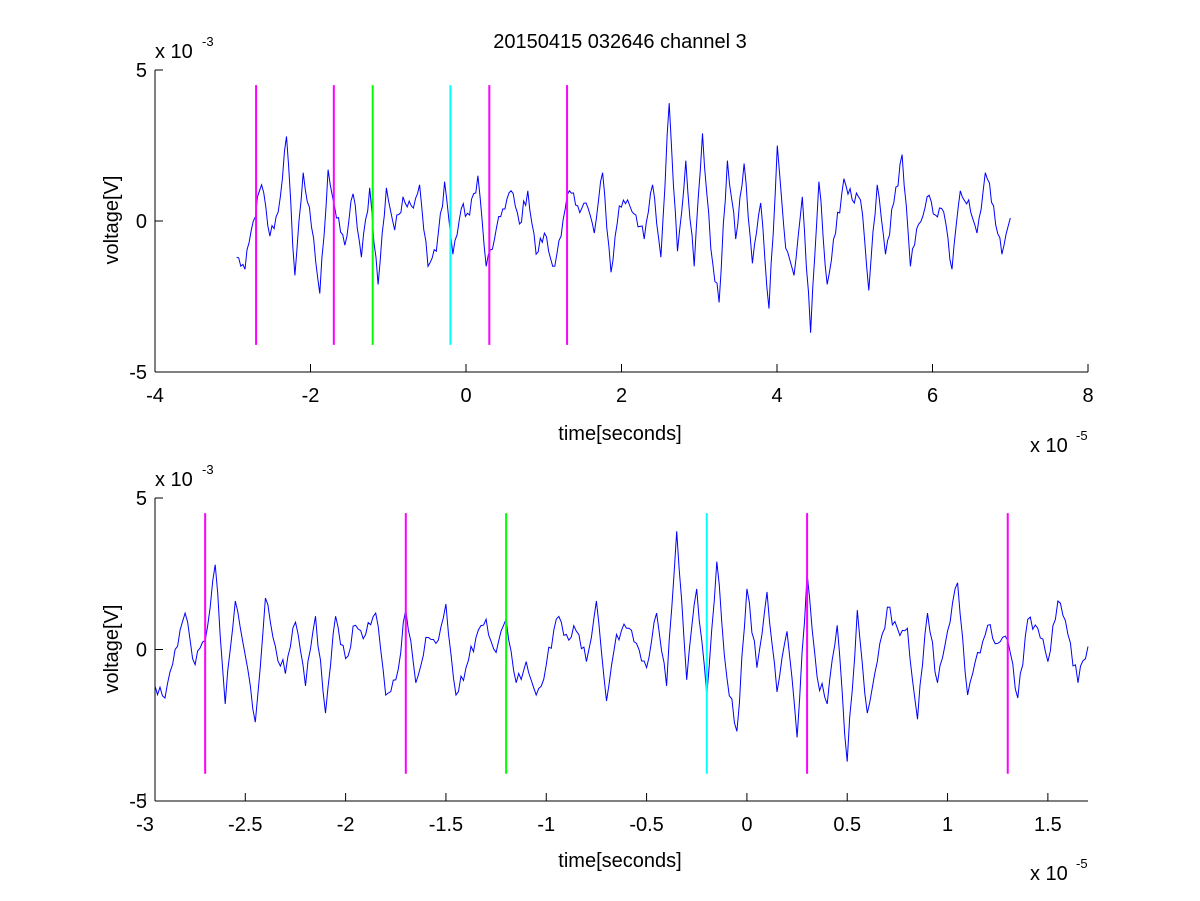 The width and height of the screenshot is (1200, 901). I want to click on bottom-x-tick-label: -2, so click(346, 825).